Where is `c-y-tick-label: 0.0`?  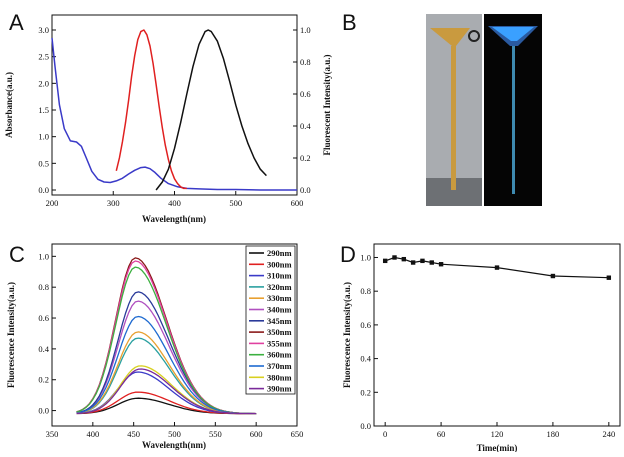
c-y-tick-label: 0.0 is located at coordinates (43, 411).